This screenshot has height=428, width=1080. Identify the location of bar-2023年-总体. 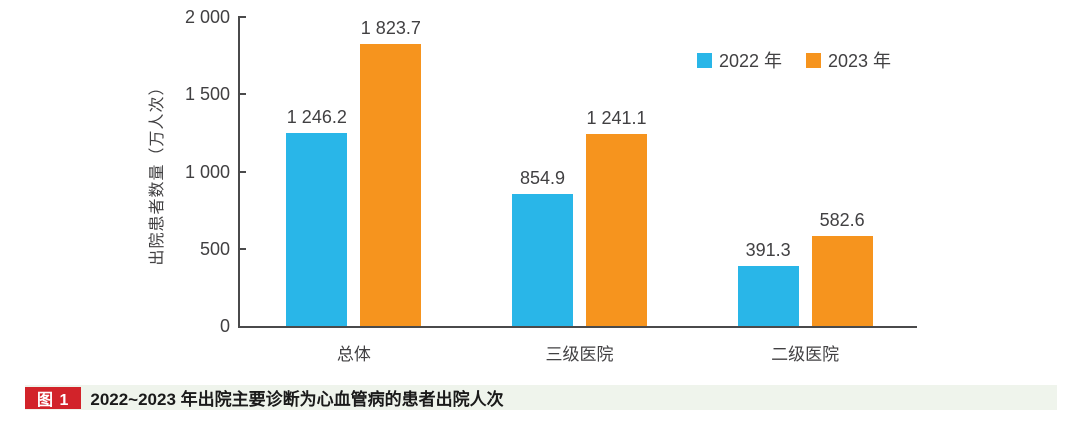
(391, 185).